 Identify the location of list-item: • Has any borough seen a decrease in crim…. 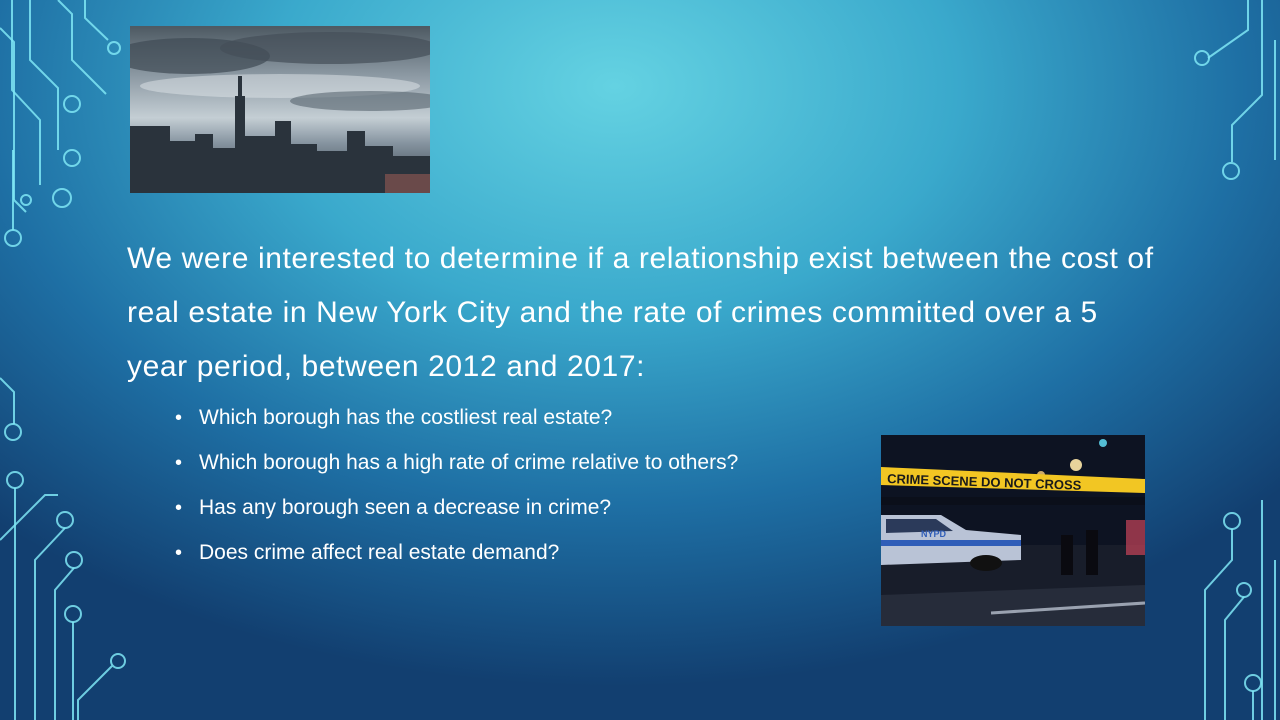
(456, 509).